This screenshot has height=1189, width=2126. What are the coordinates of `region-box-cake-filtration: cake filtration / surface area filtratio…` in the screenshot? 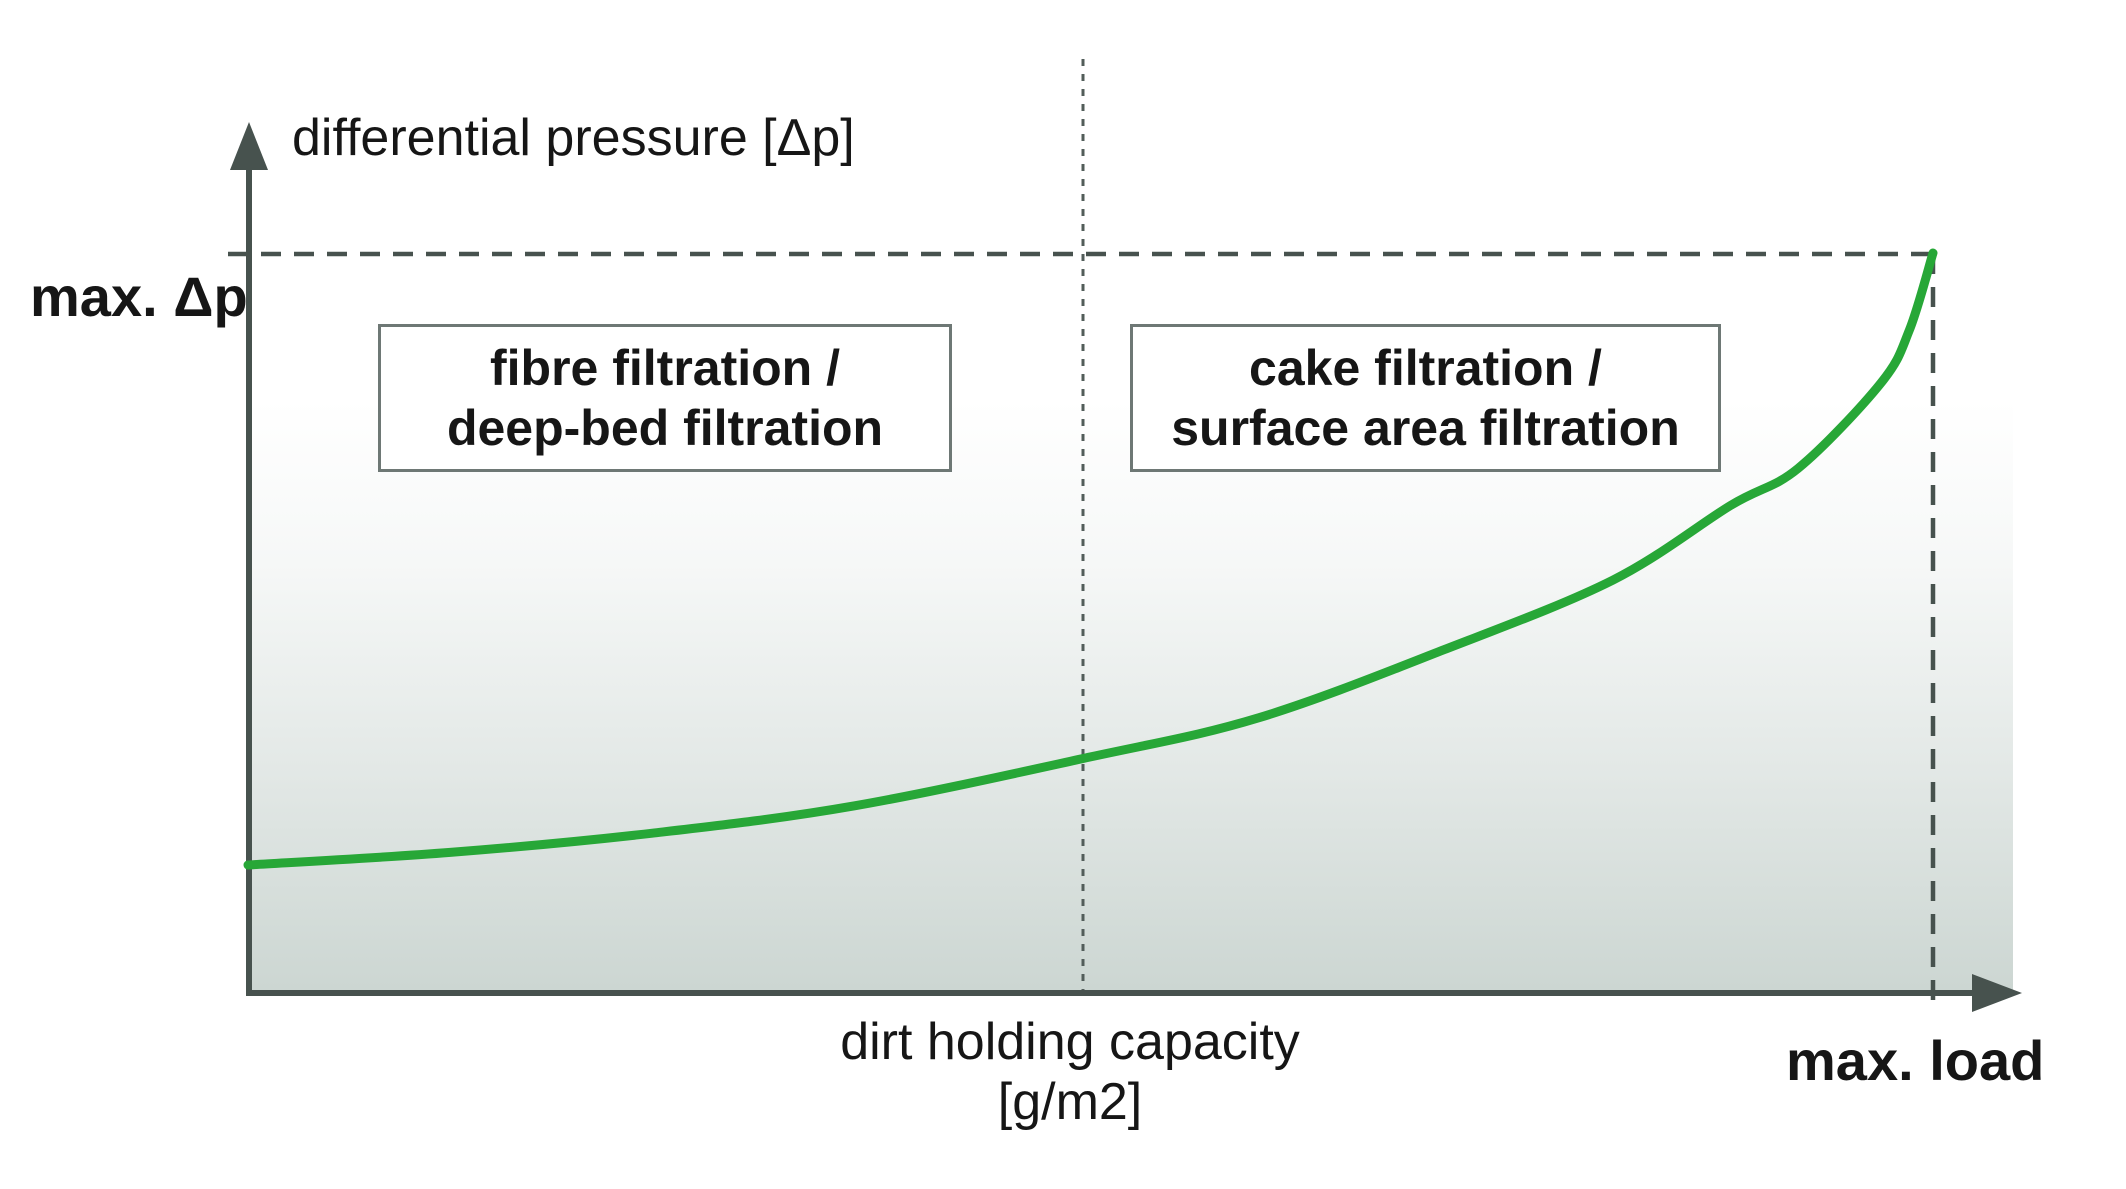 It's located at (1425, 398).